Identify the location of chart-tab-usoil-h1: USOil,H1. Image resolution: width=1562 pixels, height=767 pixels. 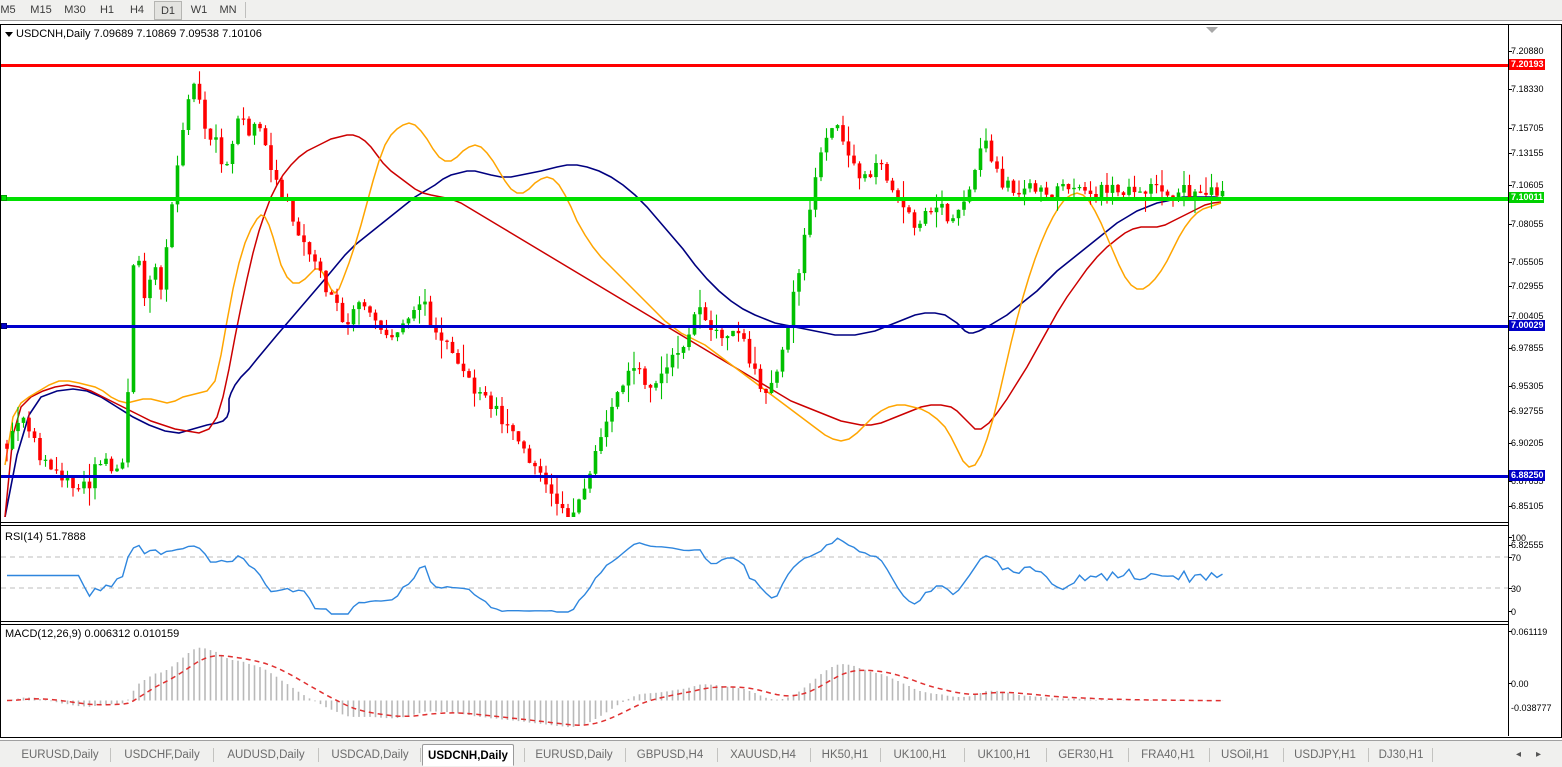
(1245, 755).